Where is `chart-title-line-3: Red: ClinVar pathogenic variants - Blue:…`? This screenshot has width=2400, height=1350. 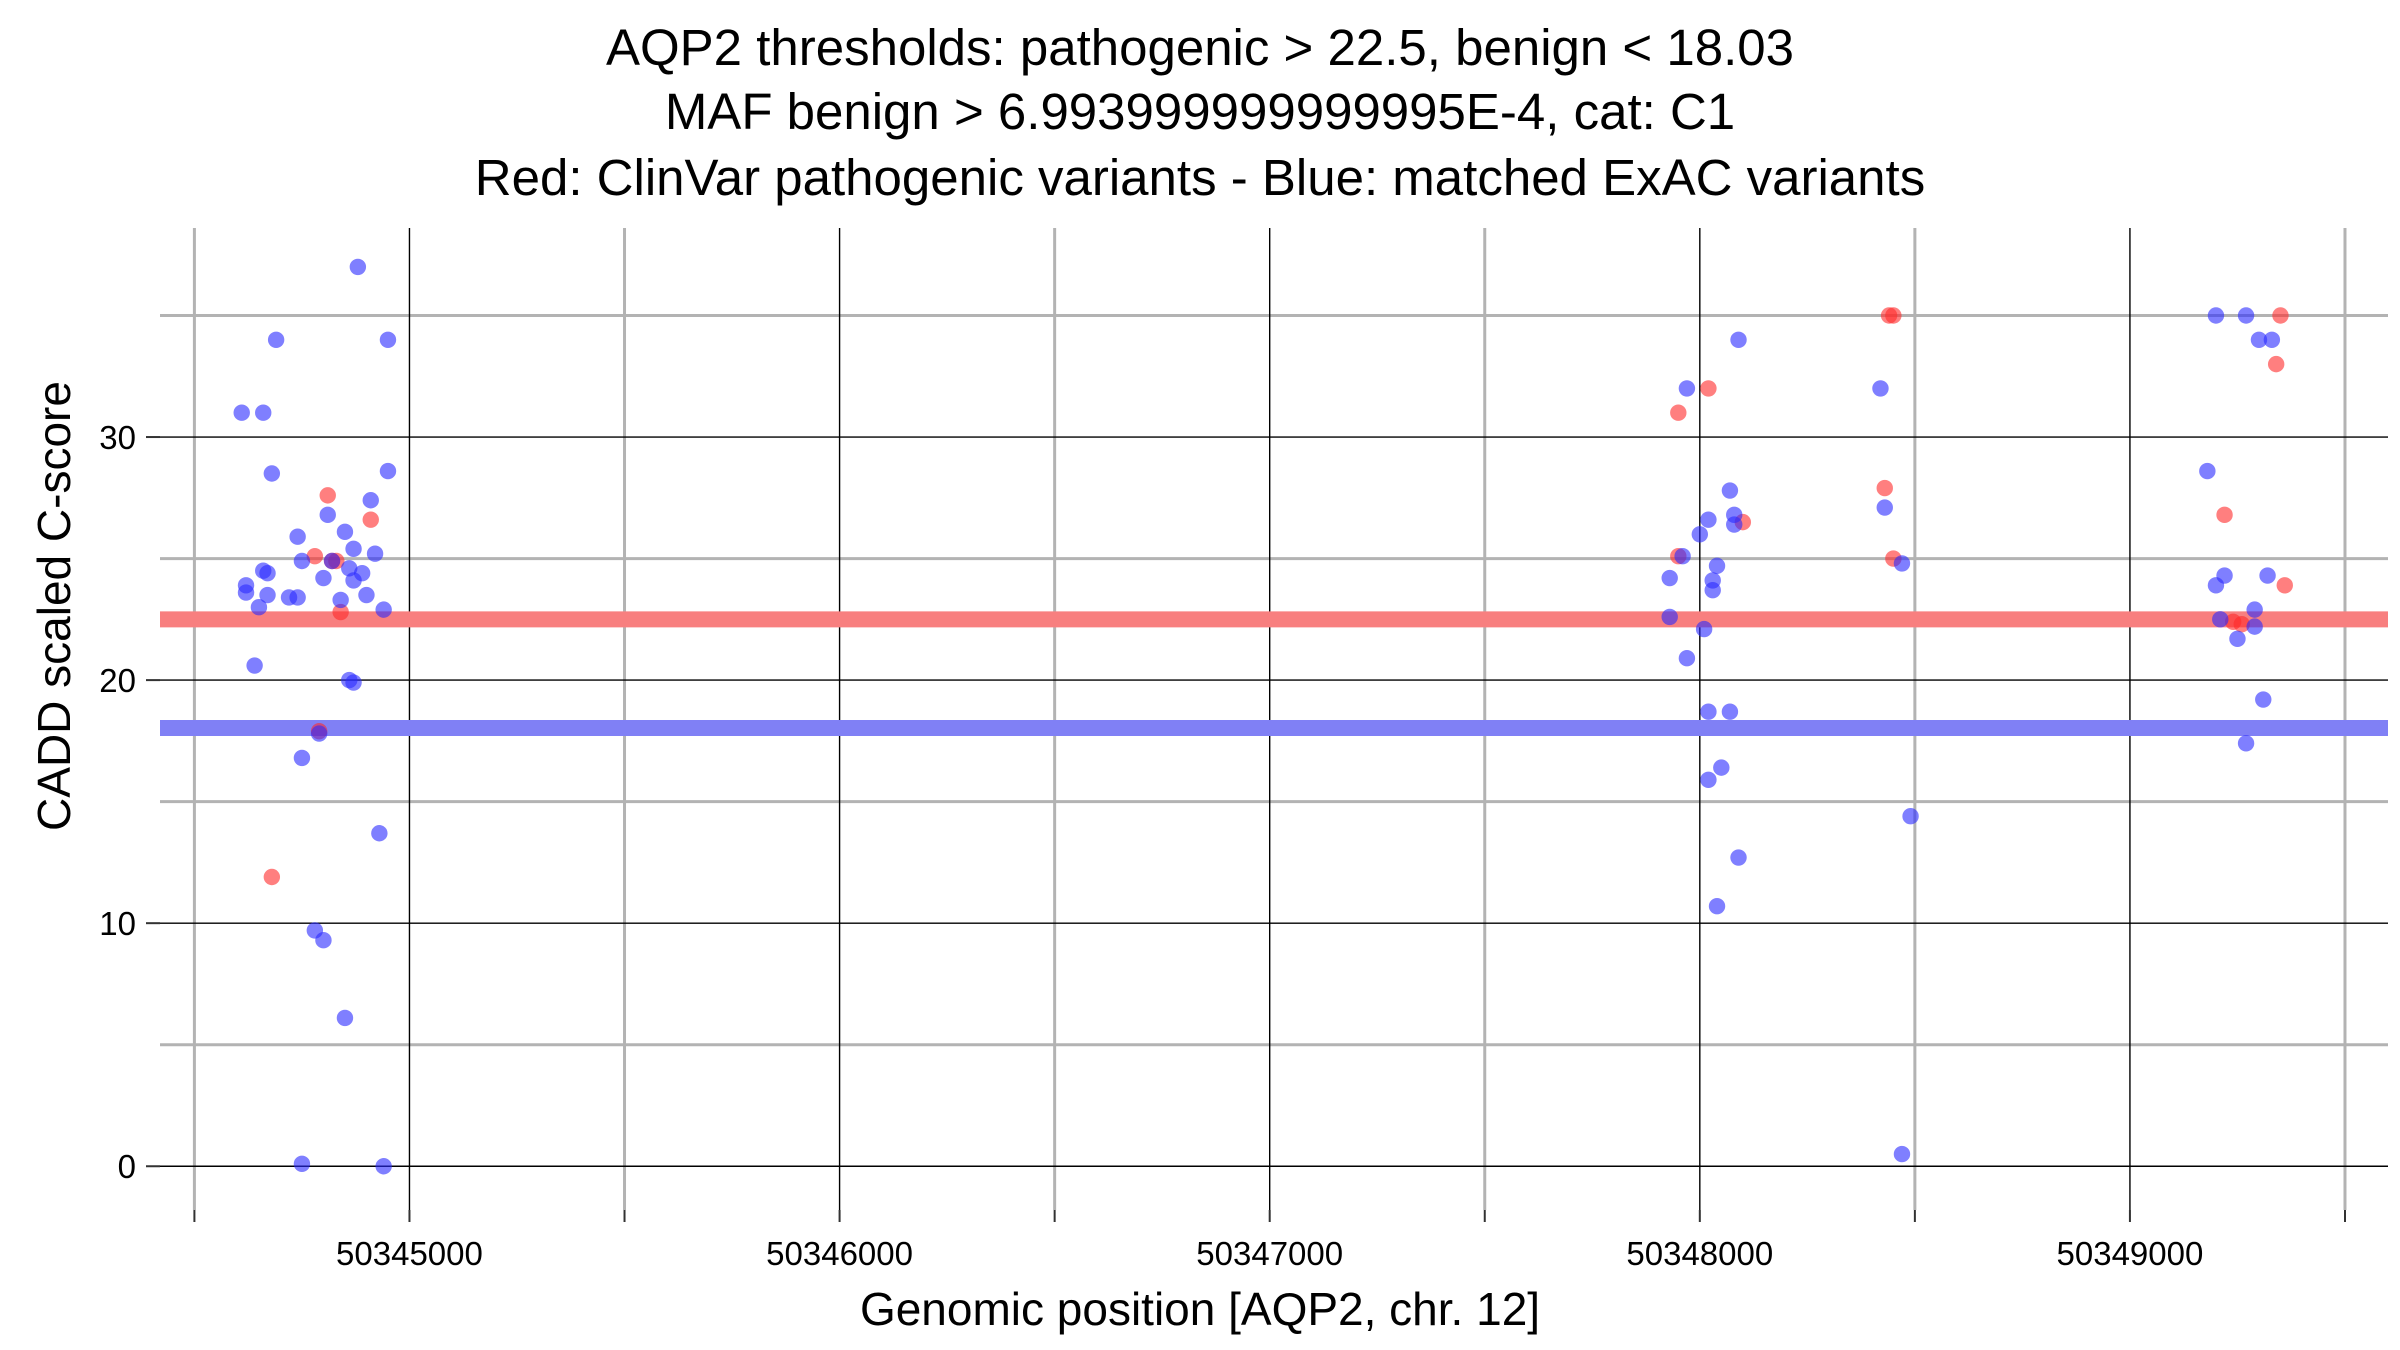
chart-title-line-3: Red: ClinVar pathogenic variants - Blue:… is located at coordinates (1200, 177).